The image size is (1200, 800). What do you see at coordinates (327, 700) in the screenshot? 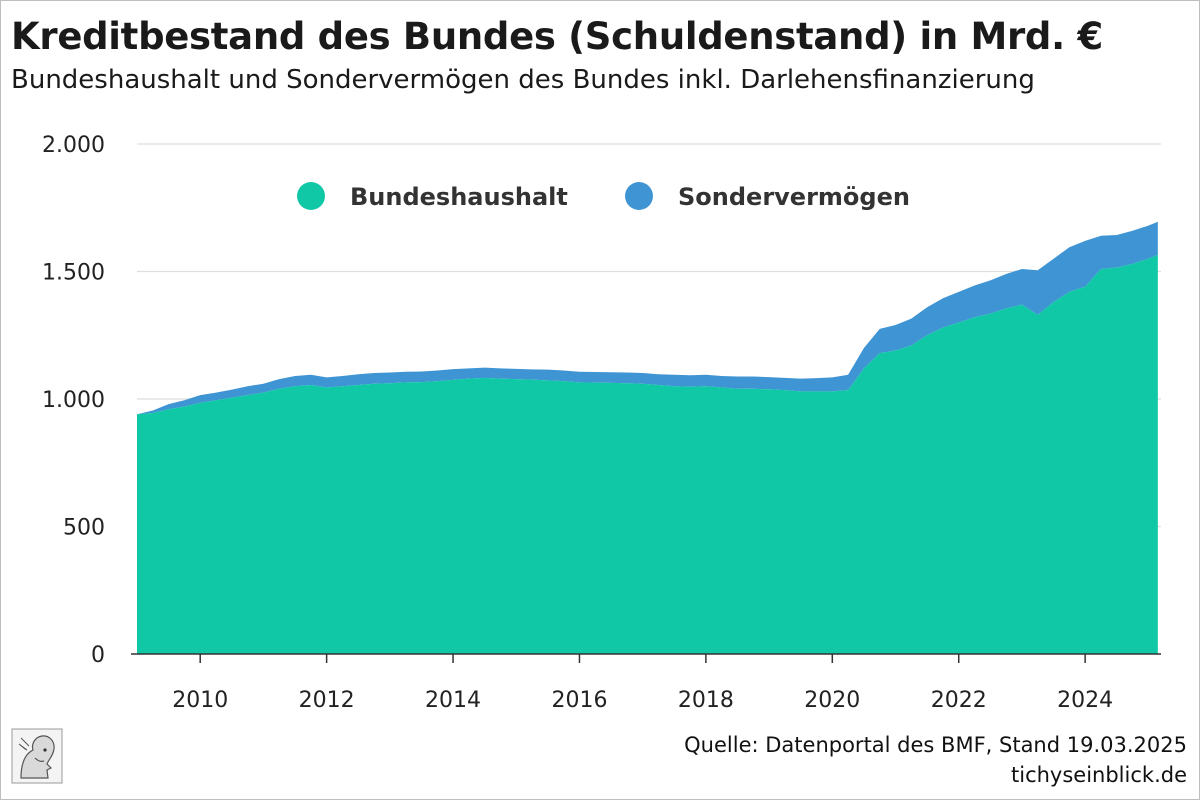
I see `x-tick-label-2012: 2012` at bounding box center [327, 700].